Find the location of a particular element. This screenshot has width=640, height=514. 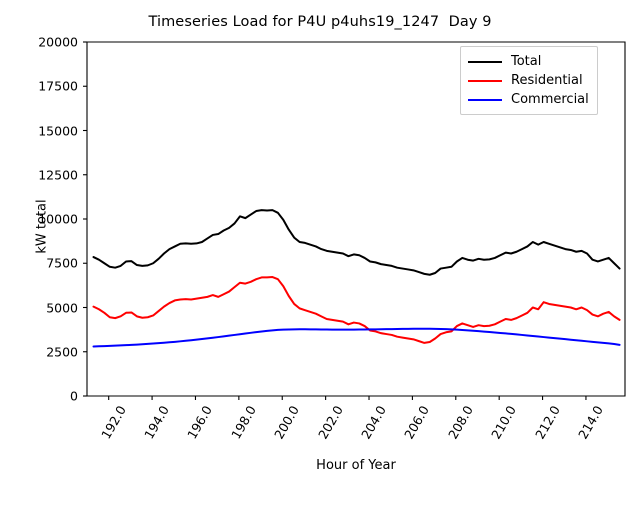

y-tick-label: 17500 is located at coordinates (58, 86).